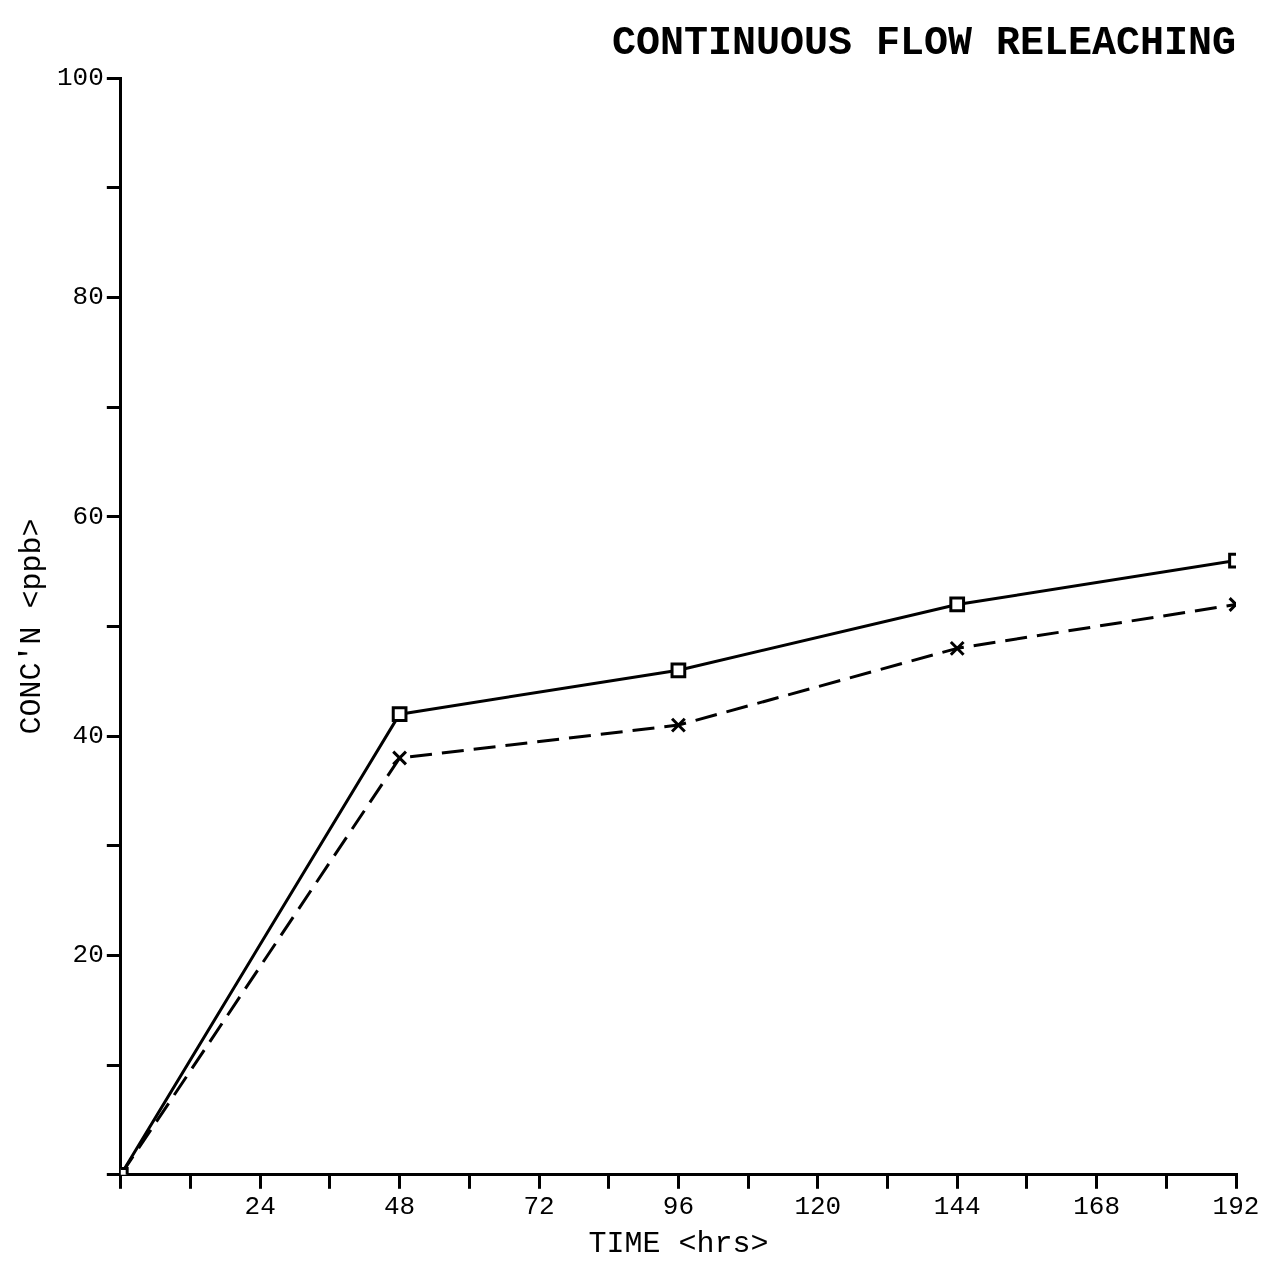  Describe the element at coordinates (678, 1207) in the screenshot. I see `x-tick-label: 96` at that location.